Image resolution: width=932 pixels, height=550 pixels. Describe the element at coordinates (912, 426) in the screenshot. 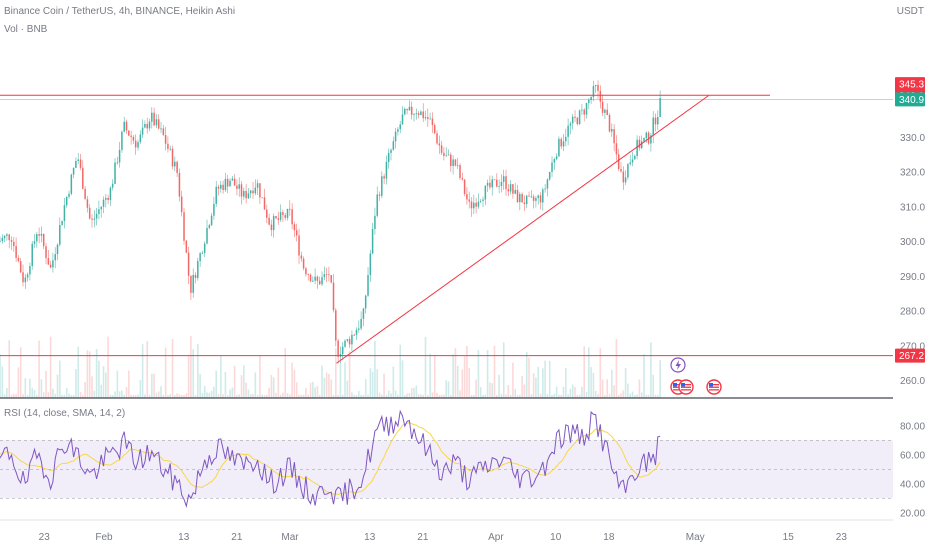

I see `rsi-tick-0: 80.00` at that location.